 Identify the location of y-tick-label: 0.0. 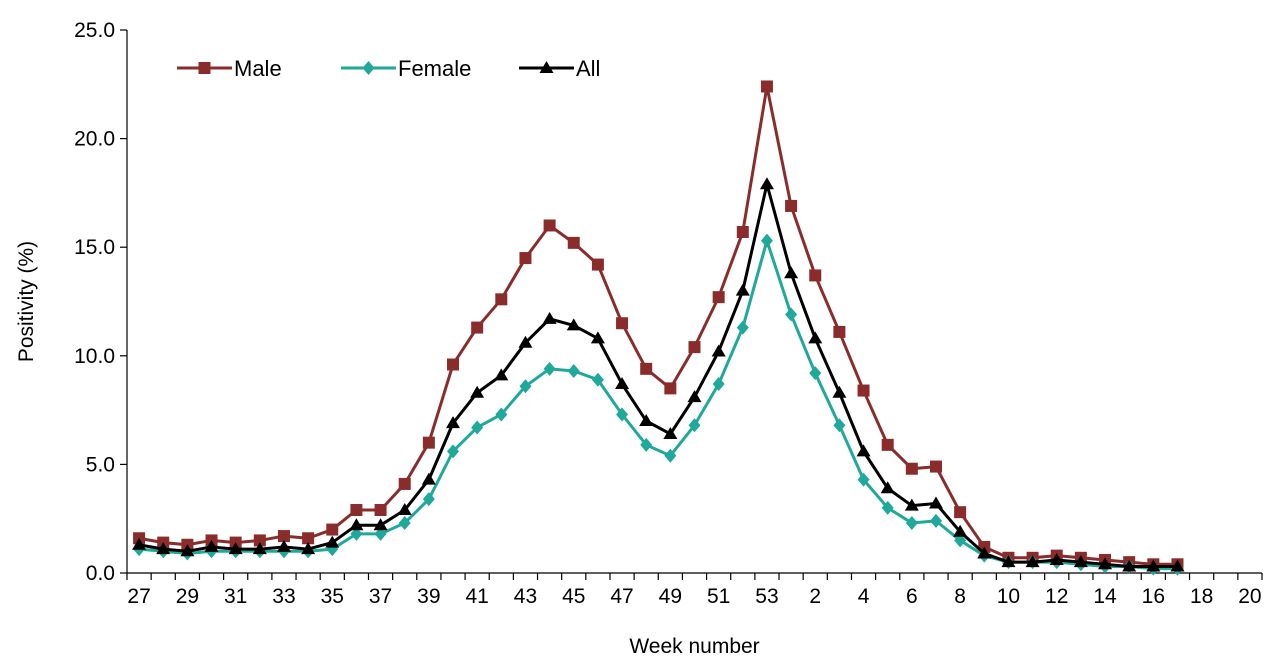
(100, 573).